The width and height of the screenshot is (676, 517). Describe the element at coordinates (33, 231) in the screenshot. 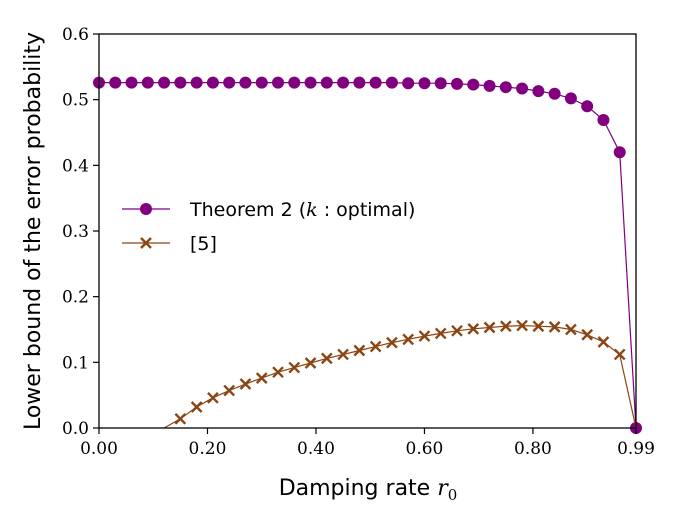

I see `y-axis-label: Lower bound of the error probability` at that location.